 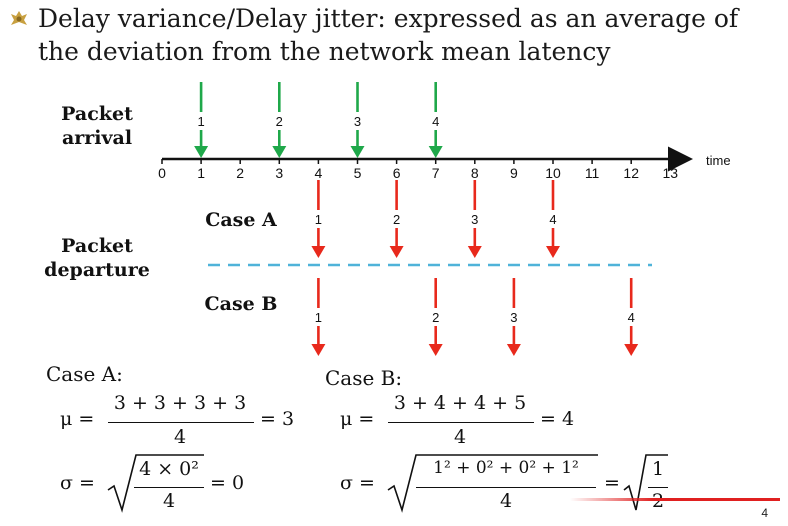 I want to click on case-b-mu-formula: μ = 3 + 4 + 4 + 5 4 = 4, so click(x=470, y=422).